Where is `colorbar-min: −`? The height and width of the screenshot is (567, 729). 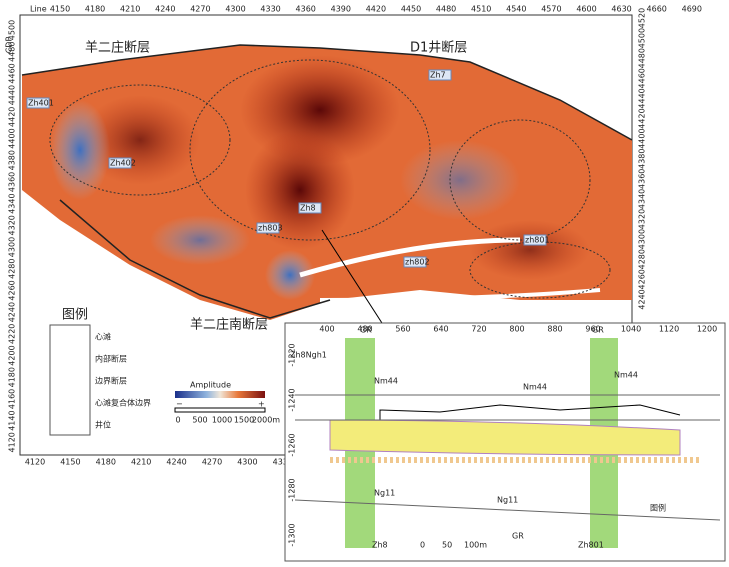 colorbar-min: − is located at coordinates (179, 404).